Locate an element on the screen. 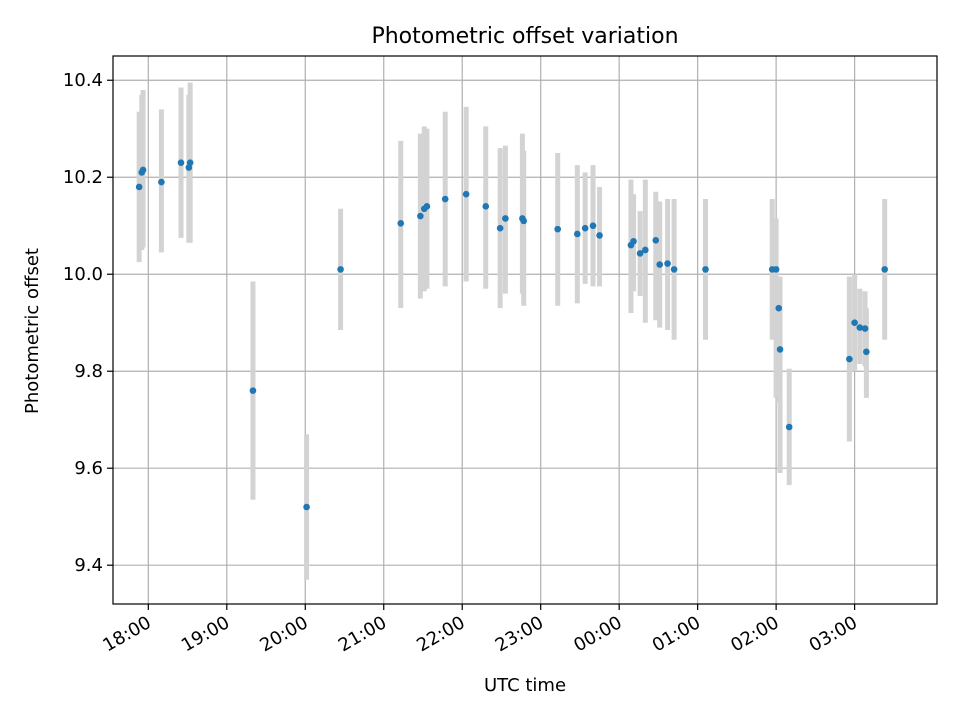  y-tick-label: 9.8 is located at coordinates (88, 371).